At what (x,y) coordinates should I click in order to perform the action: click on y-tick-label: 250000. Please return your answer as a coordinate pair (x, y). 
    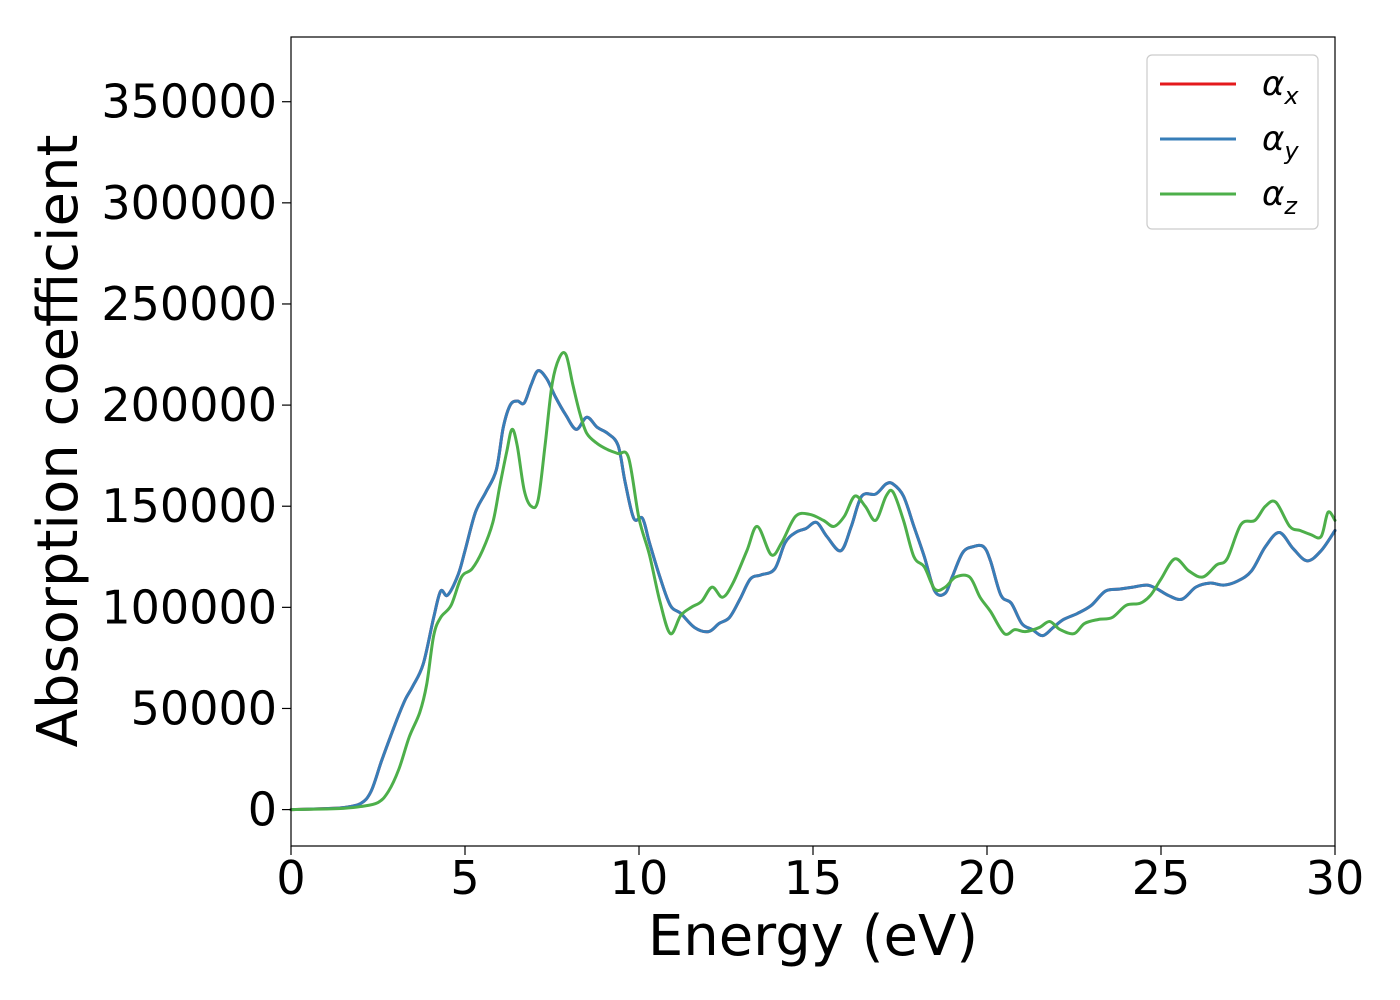
    Looking at the image, I should click on (189, 304).